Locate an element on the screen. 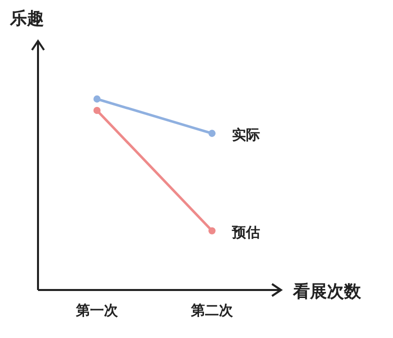 Image resolution: width=393 pixels, height=338 pixels. y-axis-title: 乐趣 is located at coordinates (26, 19).